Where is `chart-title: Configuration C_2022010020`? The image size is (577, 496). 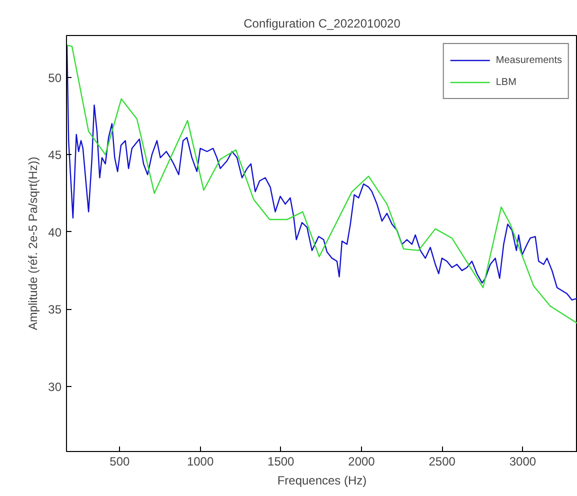 chart-title: Configuration C_2022010020 is located at coordinates (322, 23).